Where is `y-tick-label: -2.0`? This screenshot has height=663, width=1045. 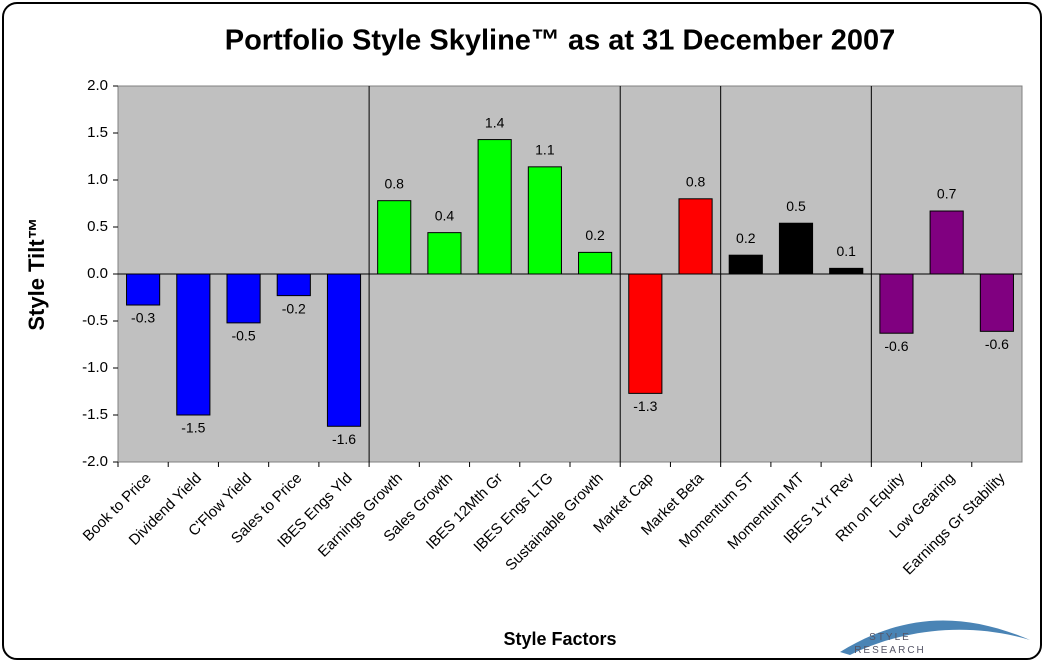 y-tick-label: -2.0 is located at coordinates (95, 461).